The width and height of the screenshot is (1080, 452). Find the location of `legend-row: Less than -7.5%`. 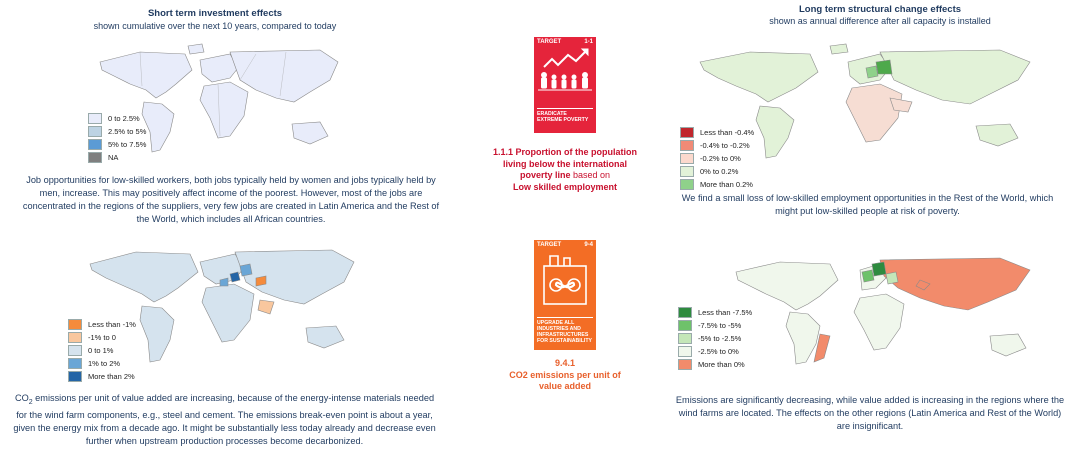

legend-row: Less than -7.5% is located at coordinates (715, 312).